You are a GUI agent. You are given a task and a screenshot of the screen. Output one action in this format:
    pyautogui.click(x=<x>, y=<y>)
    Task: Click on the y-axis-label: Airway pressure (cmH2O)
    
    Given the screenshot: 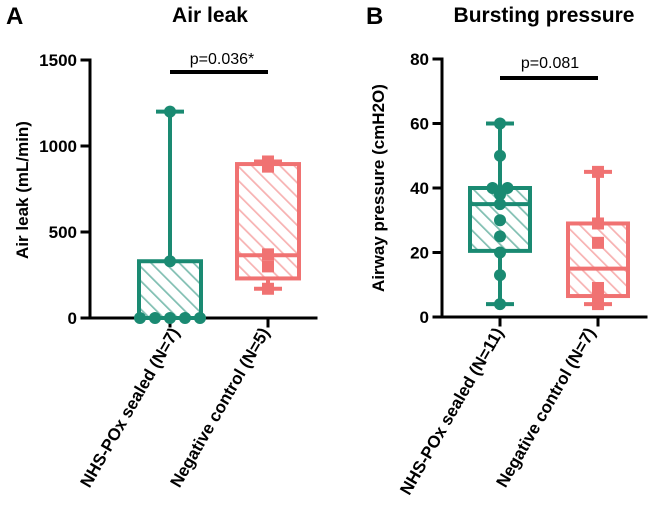 What is the action you would take?
    pyautogui.click(x=378, y=188)
    